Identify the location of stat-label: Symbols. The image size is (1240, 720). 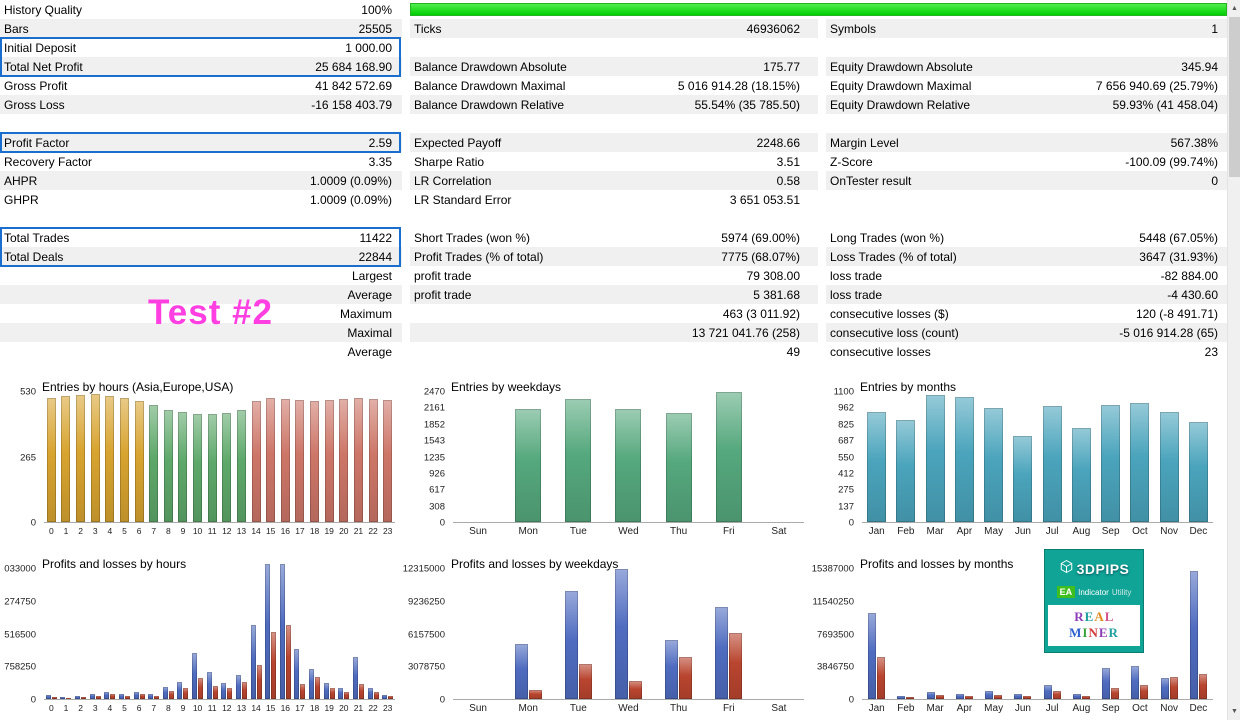
(853, 28).